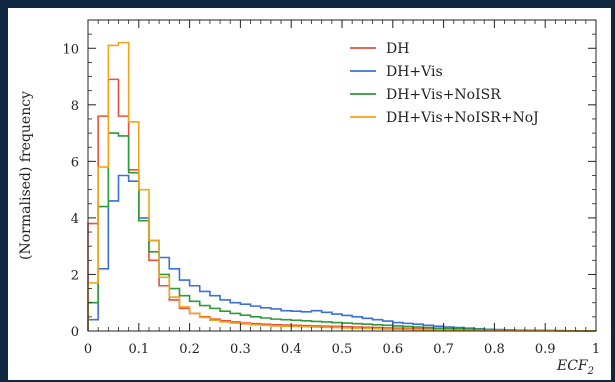 The width and height of the screenshot is (615, 382). I want to click on x-tick-label: 0, so click(88, 349).